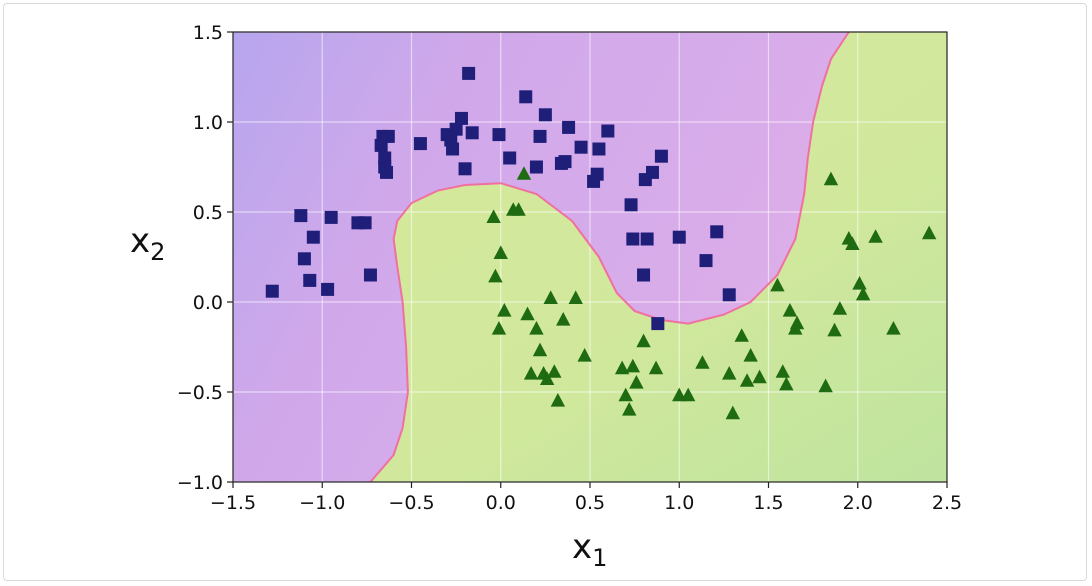 This screenshot has width=1092, height=586. What do you see at coordinates (233, 503) in the screenshot?
I see `x-tick-label: −1.5` at bounding box center [233, 503].